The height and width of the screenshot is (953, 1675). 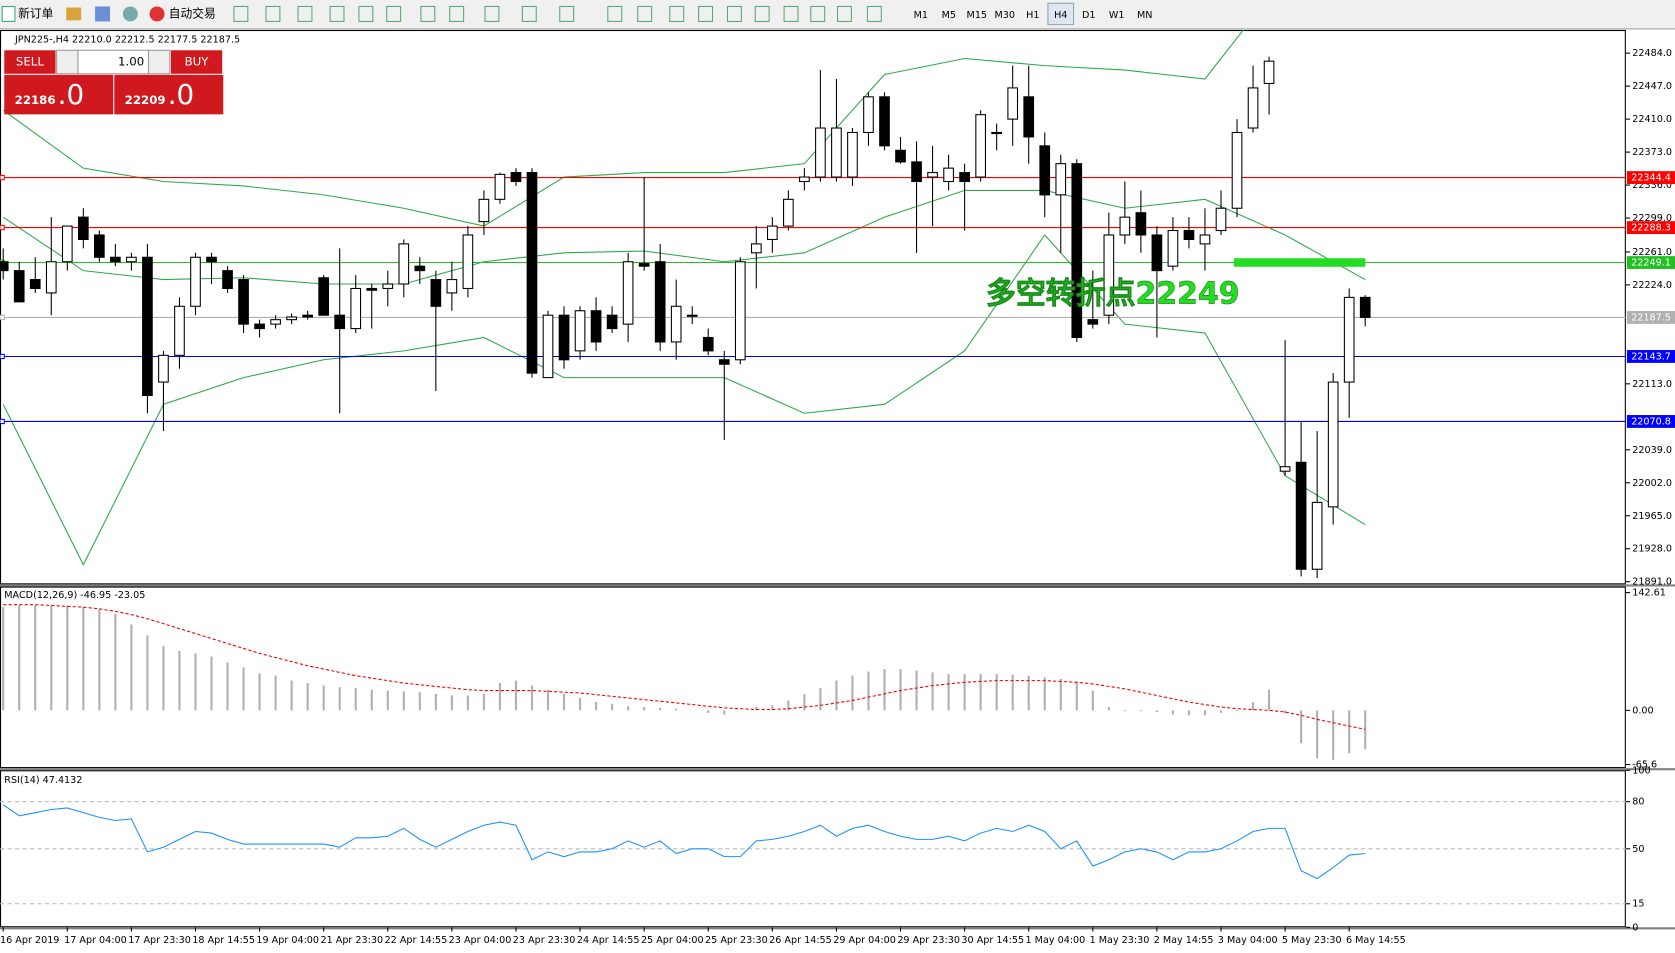 What do you see at coordinates (181, 94) in the screenshot?
I see `ask-fraction: .0` at bounding box center [181, 94].